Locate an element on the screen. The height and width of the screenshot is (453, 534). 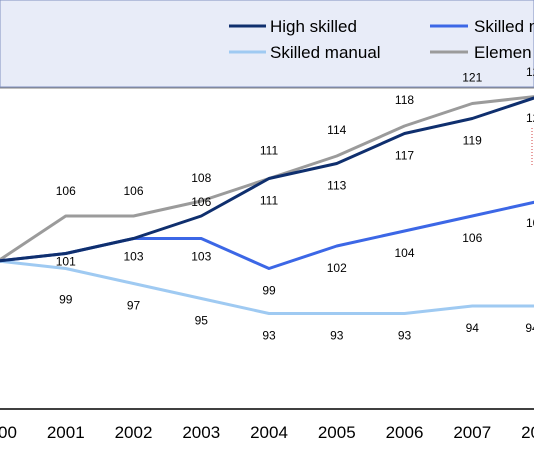
legend-entry: High skilled is located at coordinates (293, 26).